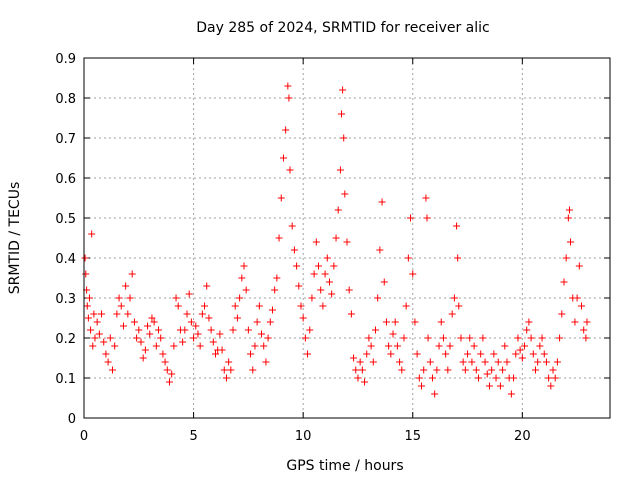 The image size is (640, 480). I want to click on x-tick-label: 10, so click(303, 436).